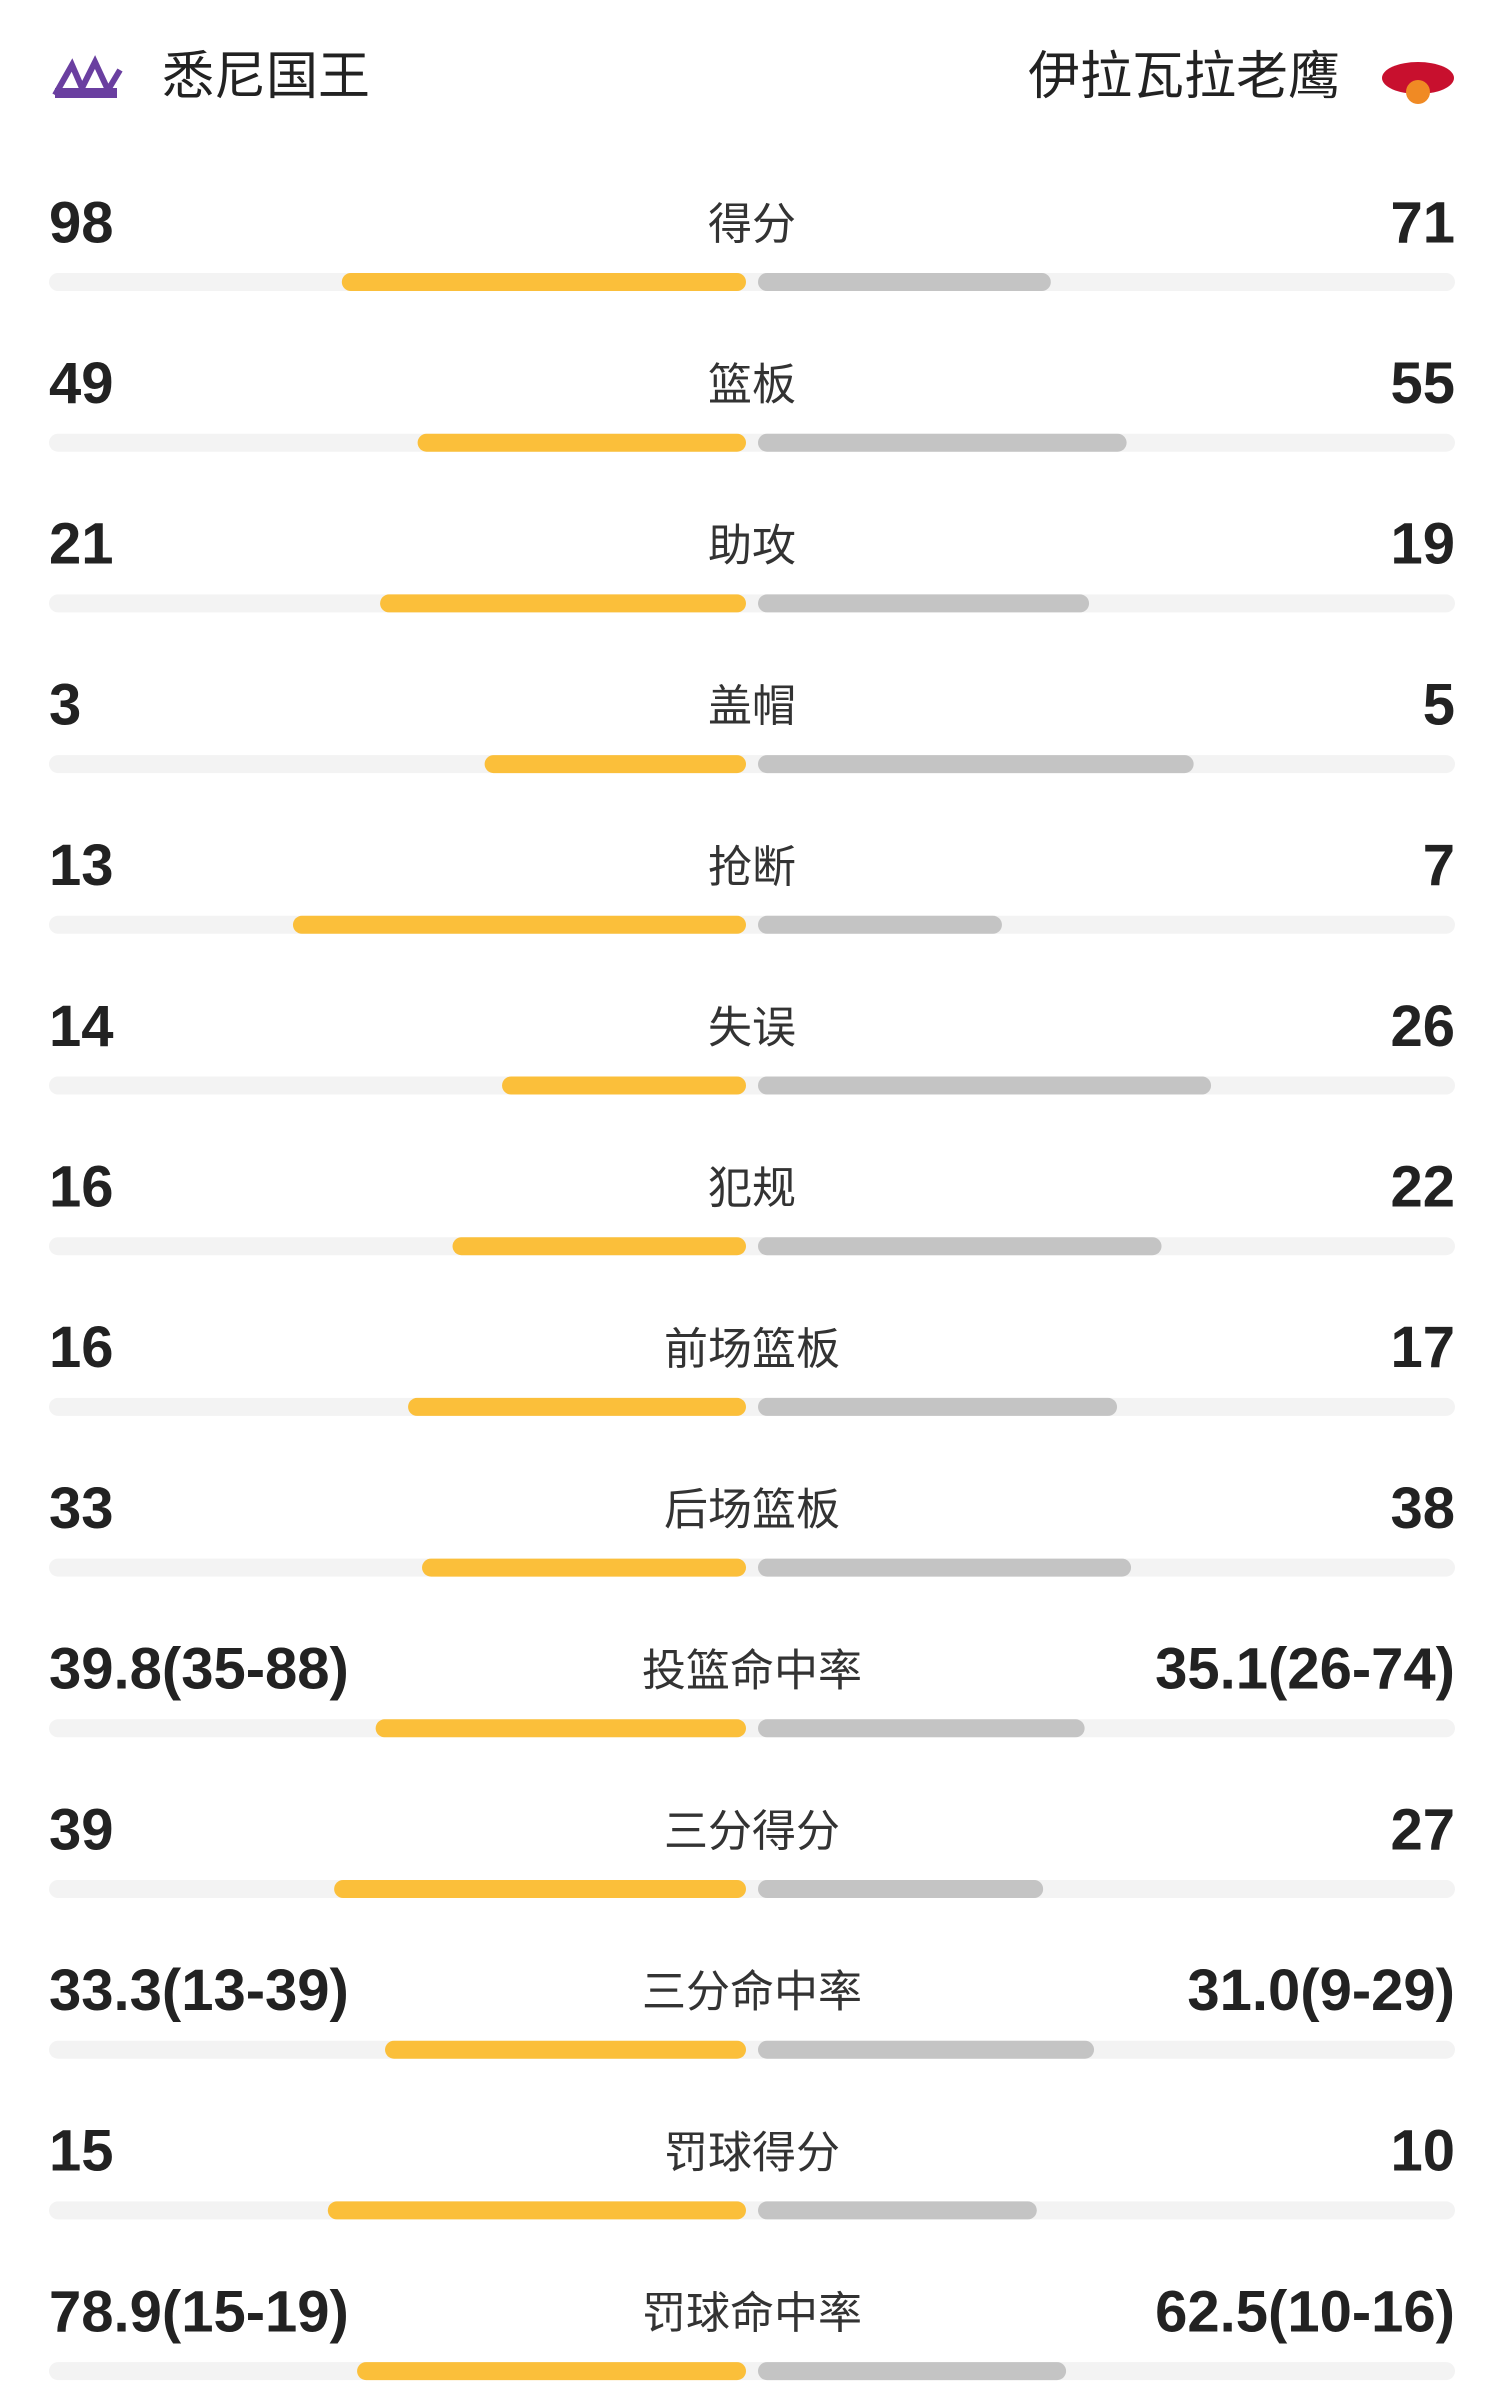  Describe the element at coordinates (87, 76) in the screenshot. I see `home-logo` at that location.